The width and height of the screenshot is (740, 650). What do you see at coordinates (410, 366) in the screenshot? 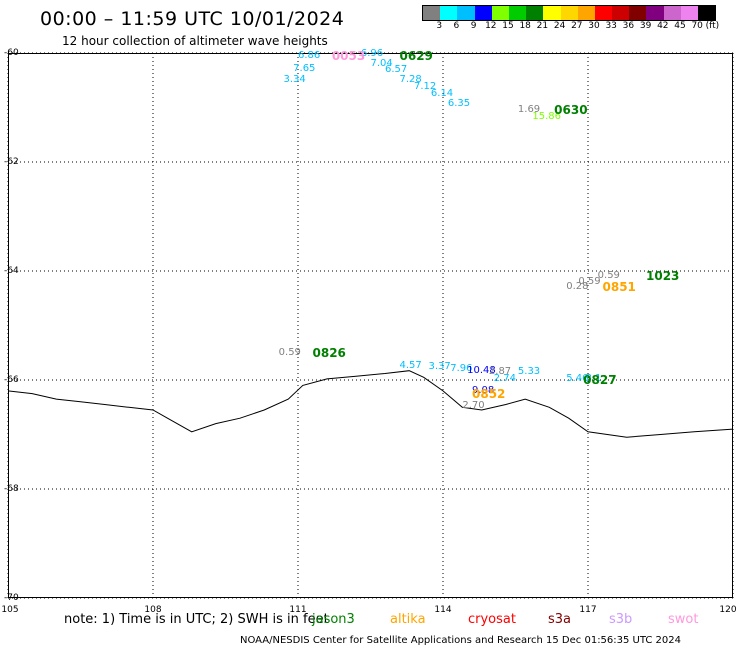
I see `wave-height-value: 4.57` at bounding box center [410, 366].